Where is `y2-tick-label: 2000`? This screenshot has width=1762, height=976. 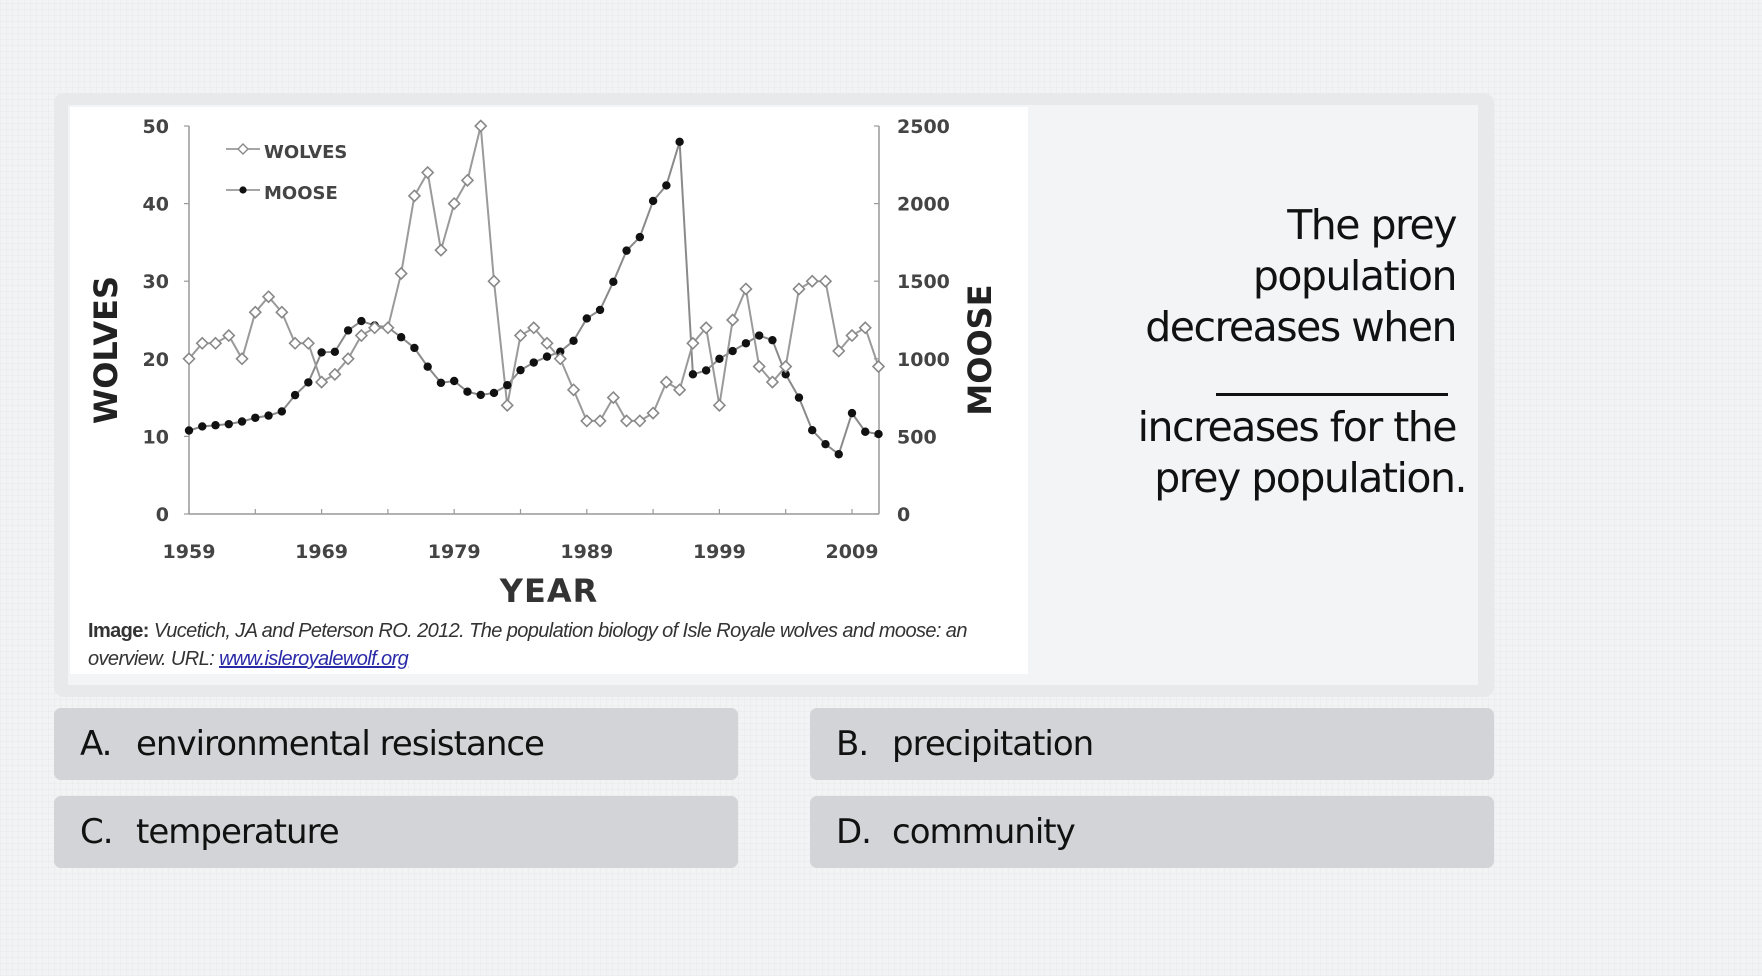 y2-tick-label: 2000 is located at coordinates (923, 205).